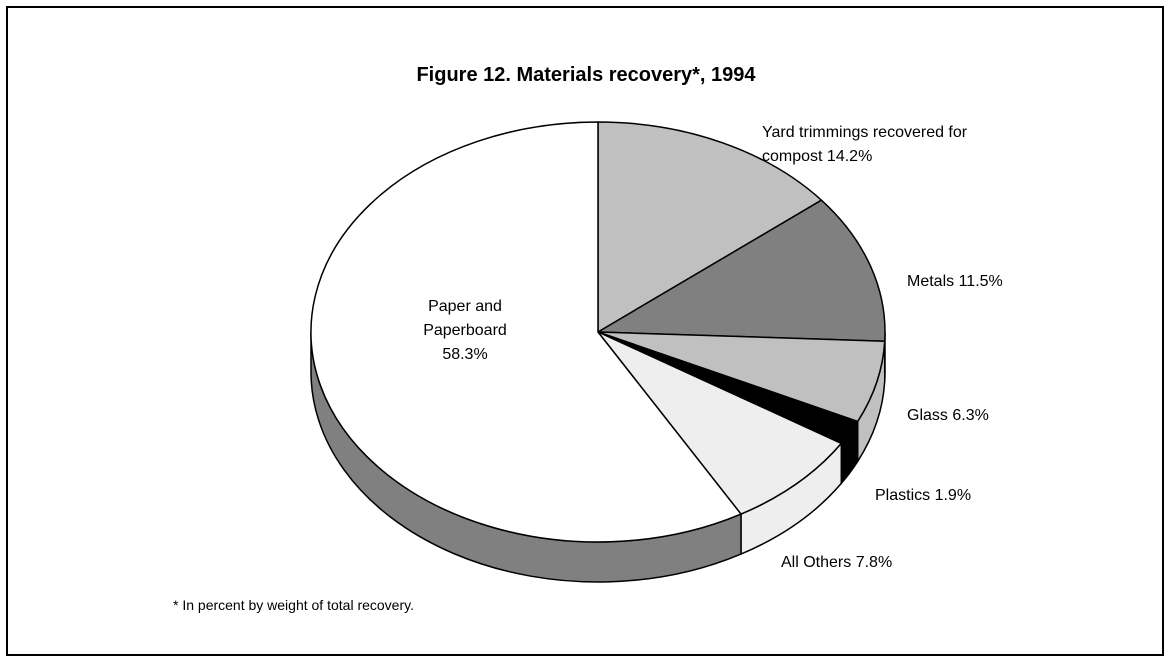 The height and width of the screenshot is (656, 1172). What do you see at coordinates (1007, 282) in the screenshot?
I see `slice-label: Metals 11.5%` at bounding box center [1007, 282].